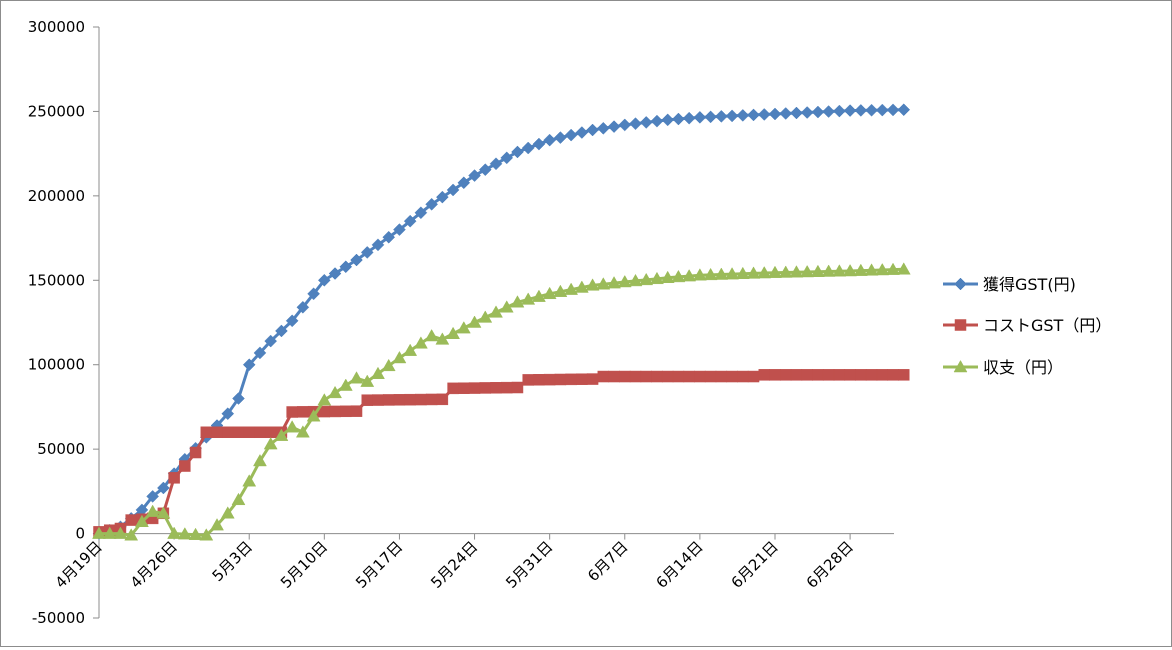 This screenshot has width=1172, height=650. What do you see at coordinates (79, 565) in the screenshot?
I see `x-tick-label: 4月19日` at bounding box center [79, 565].